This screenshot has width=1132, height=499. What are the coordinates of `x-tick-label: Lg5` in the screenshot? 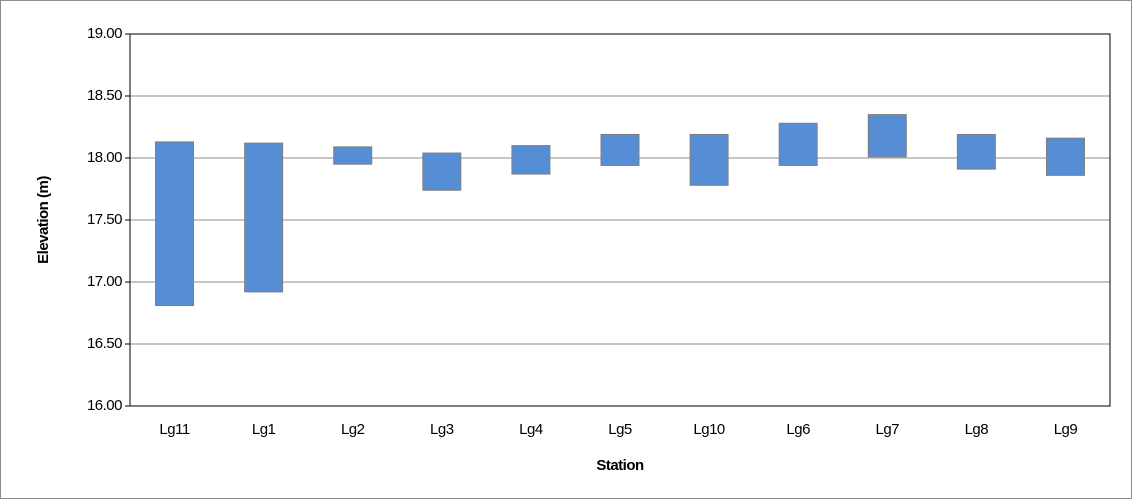 It's located at (620, 429).